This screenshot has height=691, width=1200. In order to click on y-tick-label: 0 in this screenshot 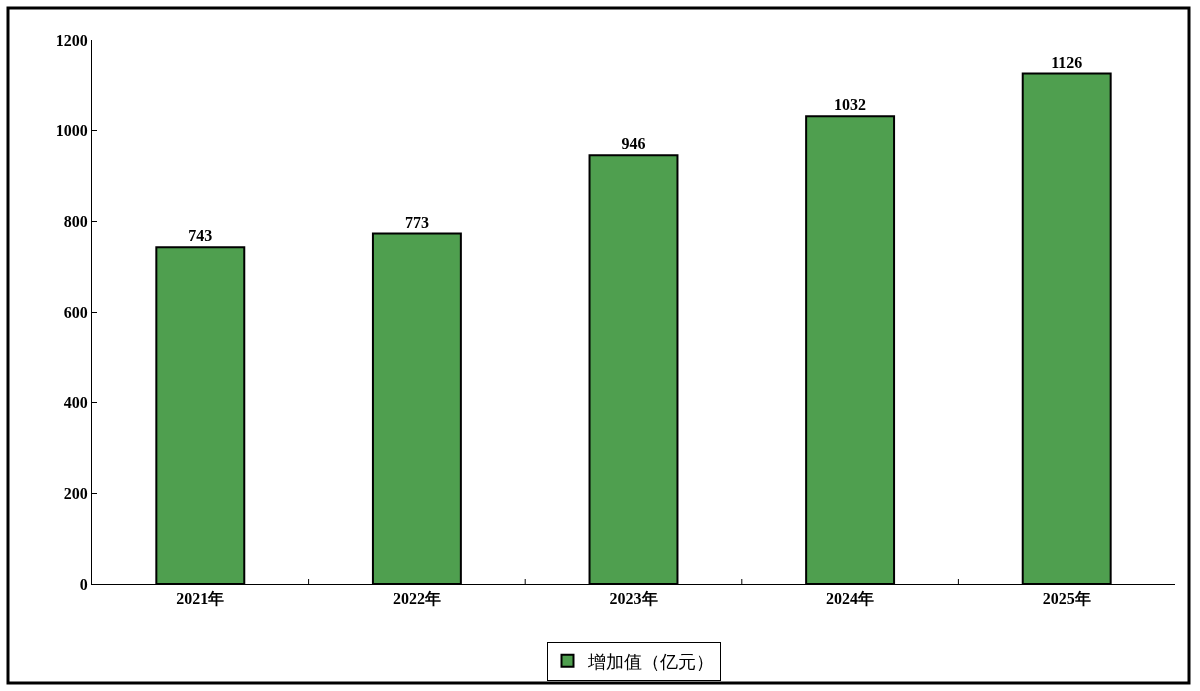, I will do `click(83, 584)`.